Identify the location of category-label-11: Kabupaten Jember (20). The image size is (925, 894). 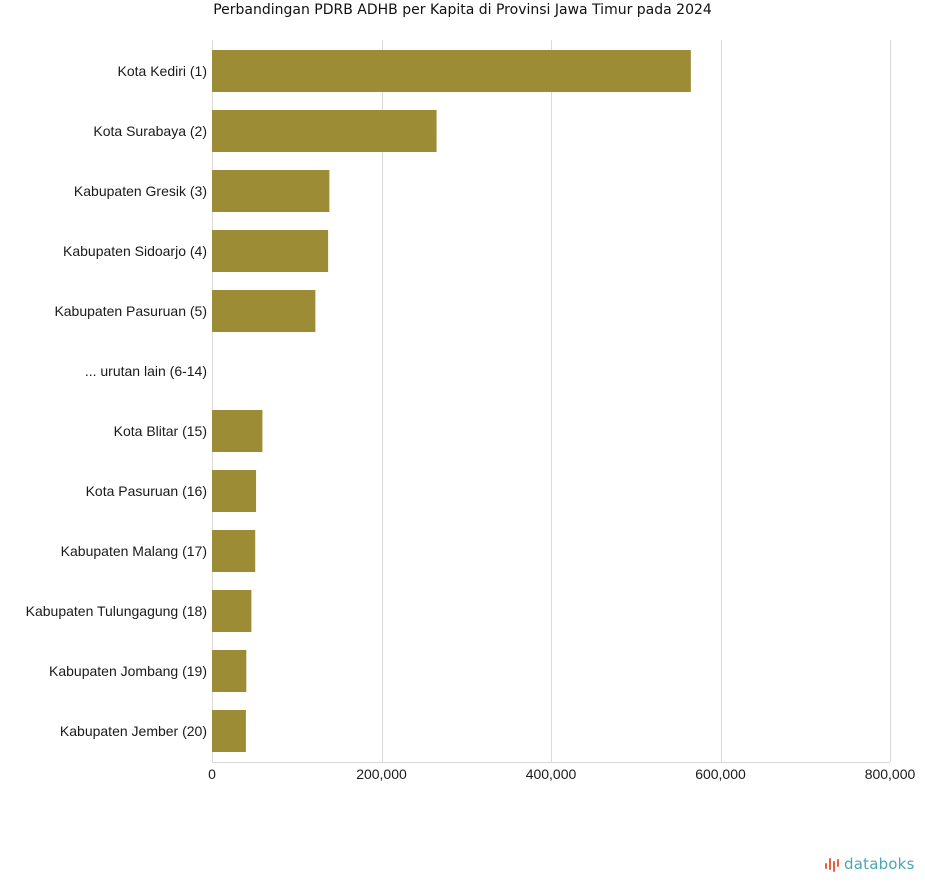
(133, 731).